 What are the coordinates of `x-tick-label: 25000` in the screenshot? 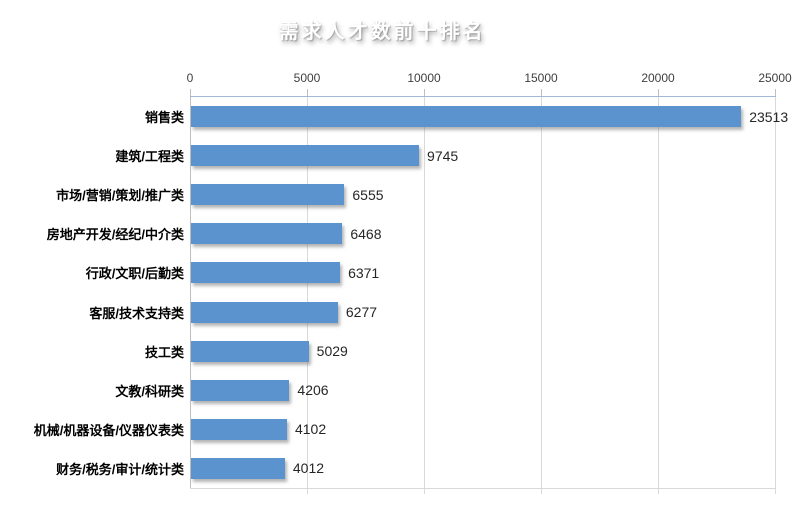 It's located at (775, 78).